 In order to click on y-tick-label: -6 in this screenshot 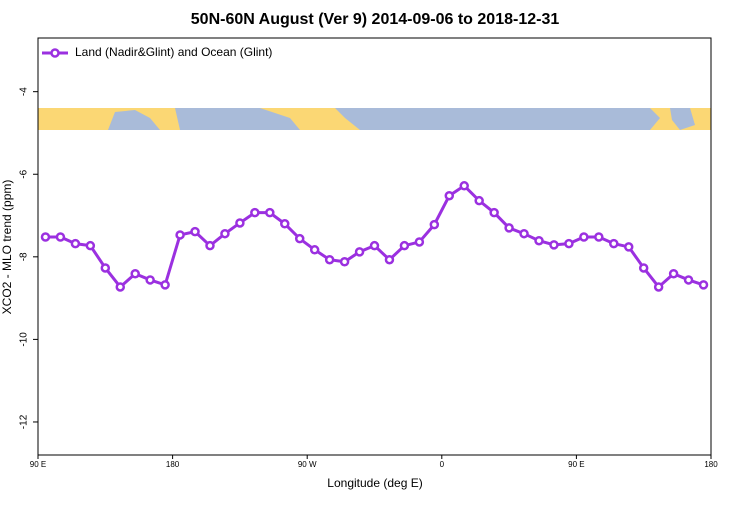, I will do `click(24, 173)`.